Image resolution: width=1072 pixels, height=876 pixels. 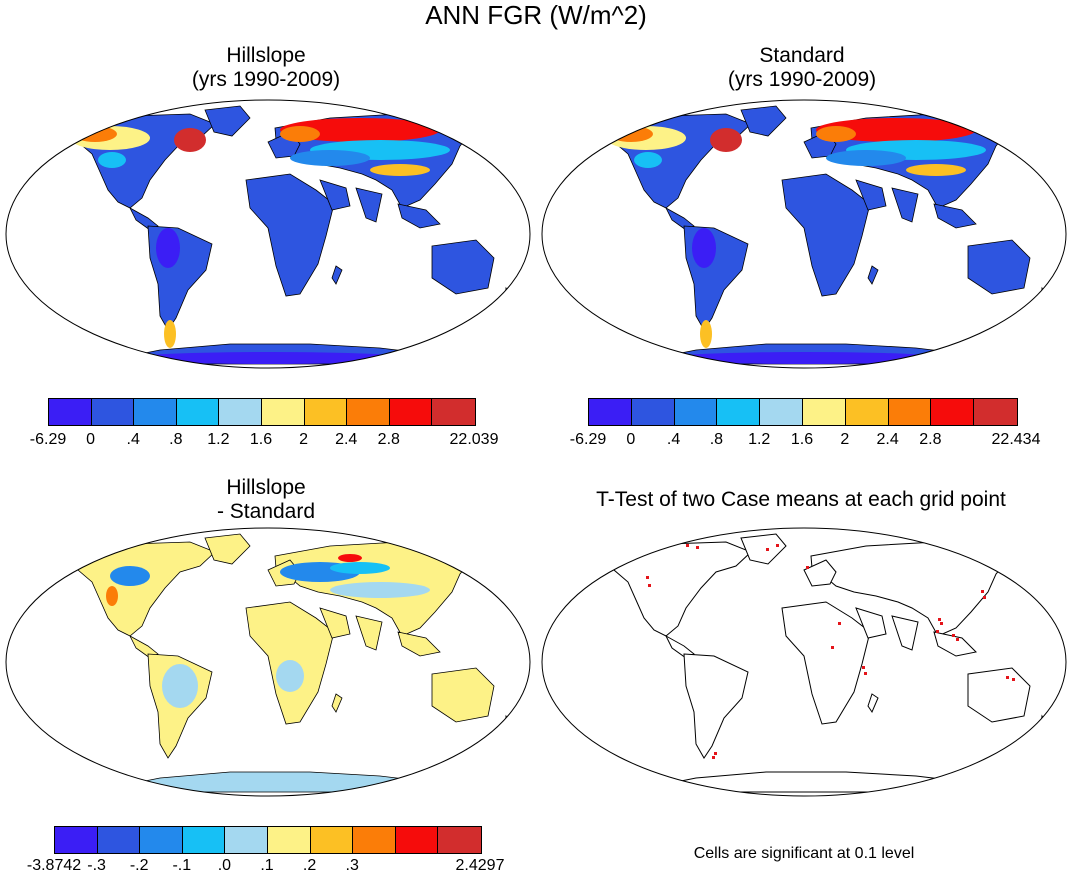 I want to click on hillslope-colorbar, so click(x=262, y=412).